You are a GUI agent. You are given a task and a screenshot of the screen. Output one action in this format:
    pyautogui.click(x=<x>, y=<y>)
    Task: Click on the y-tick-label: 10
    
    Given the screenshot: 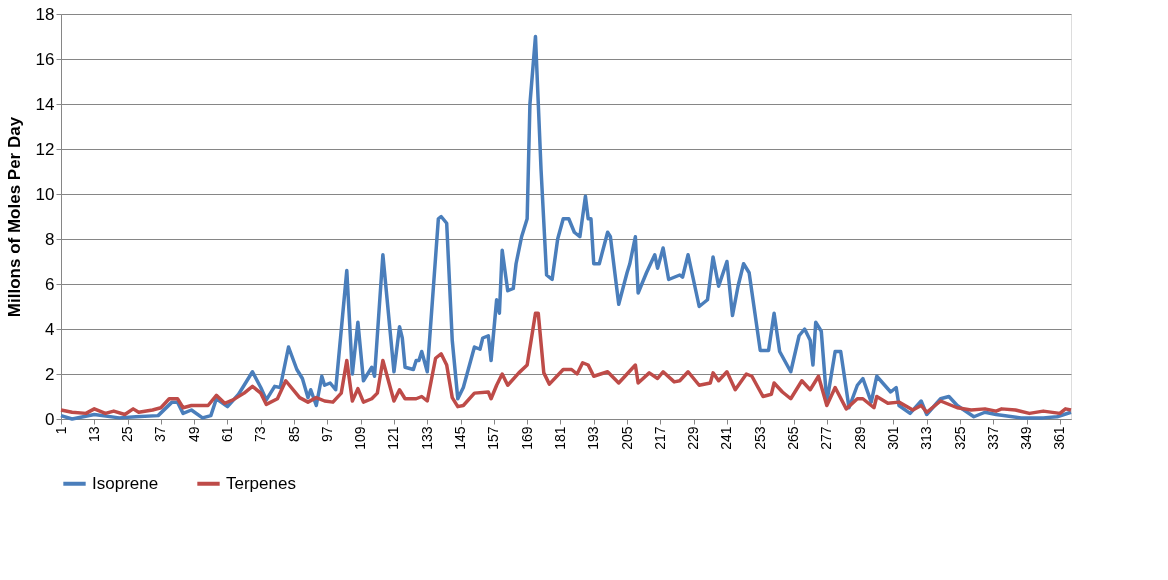 What is the action you would take?
    pyautogui.click(x=45, y=194)
    